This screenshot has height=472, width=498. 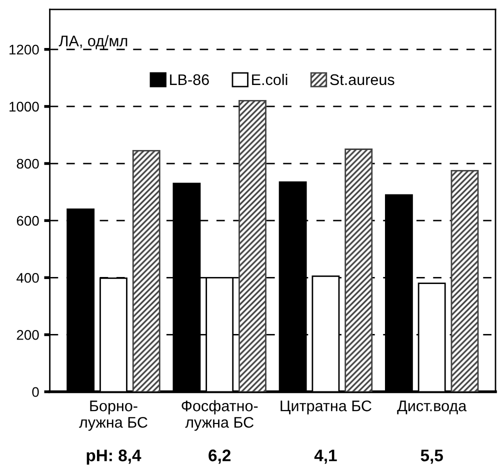 What do you see at coordinates (113, 415) in the screenshot?
I see `x-tick-label: Борно- лужна БС` at bounding box center [113, 415].